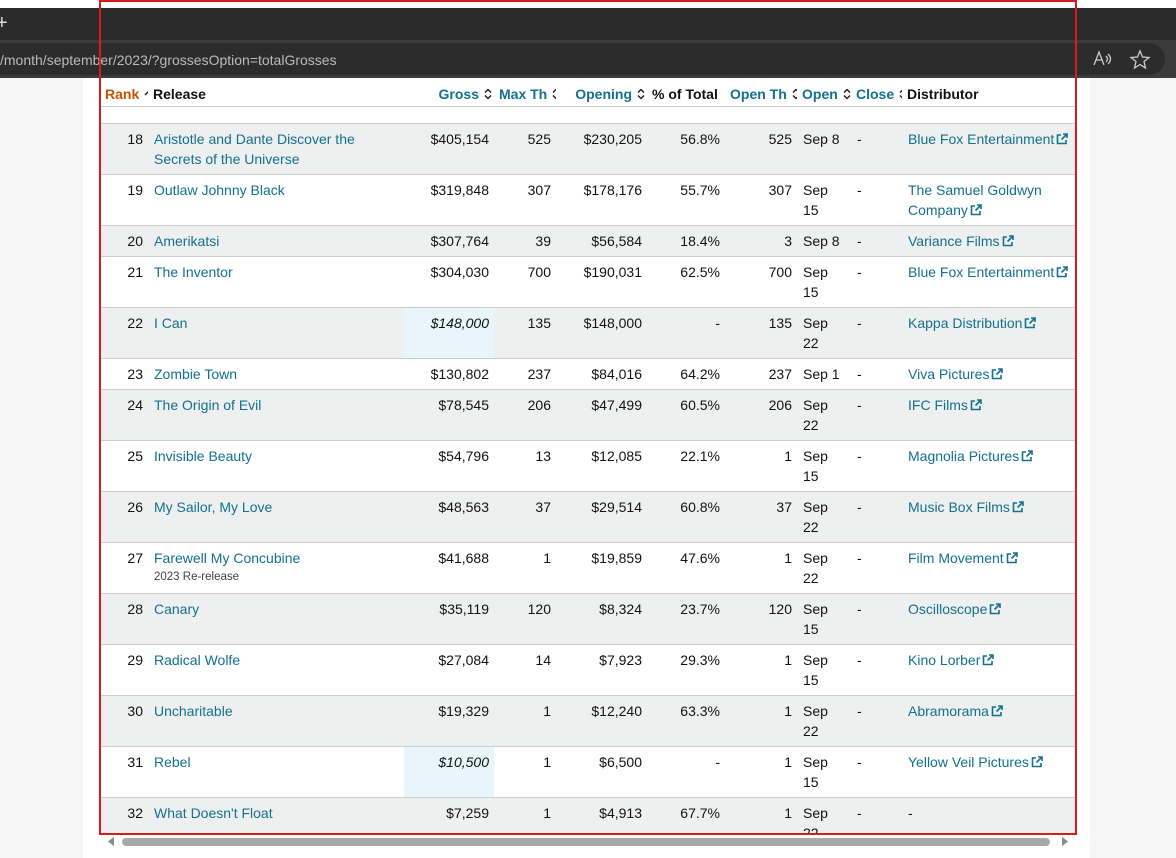 The width and height of the screenshot is (1176, 858). Describe the element at coordinates (700, 660) in the screenshot. I see `pct-of-total-text: 29.3%` at that location.